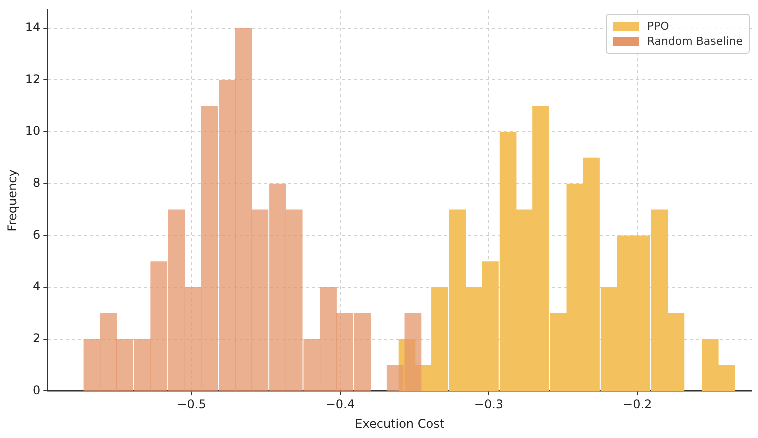 This screenshot has height=438, width=758. I want to click on y-axis-title: Frequency, so click(12, 201).